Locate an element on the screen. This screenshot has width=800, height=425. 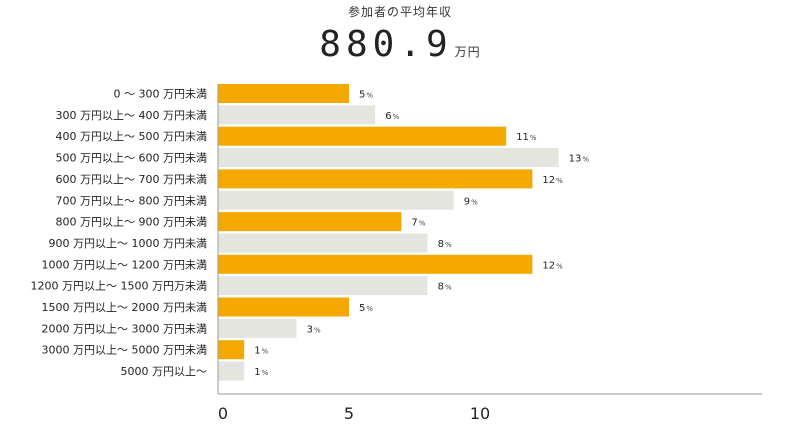
category-label-6: 700 万円以上～ 800 万円未満 is located at coordinates (131, 200).